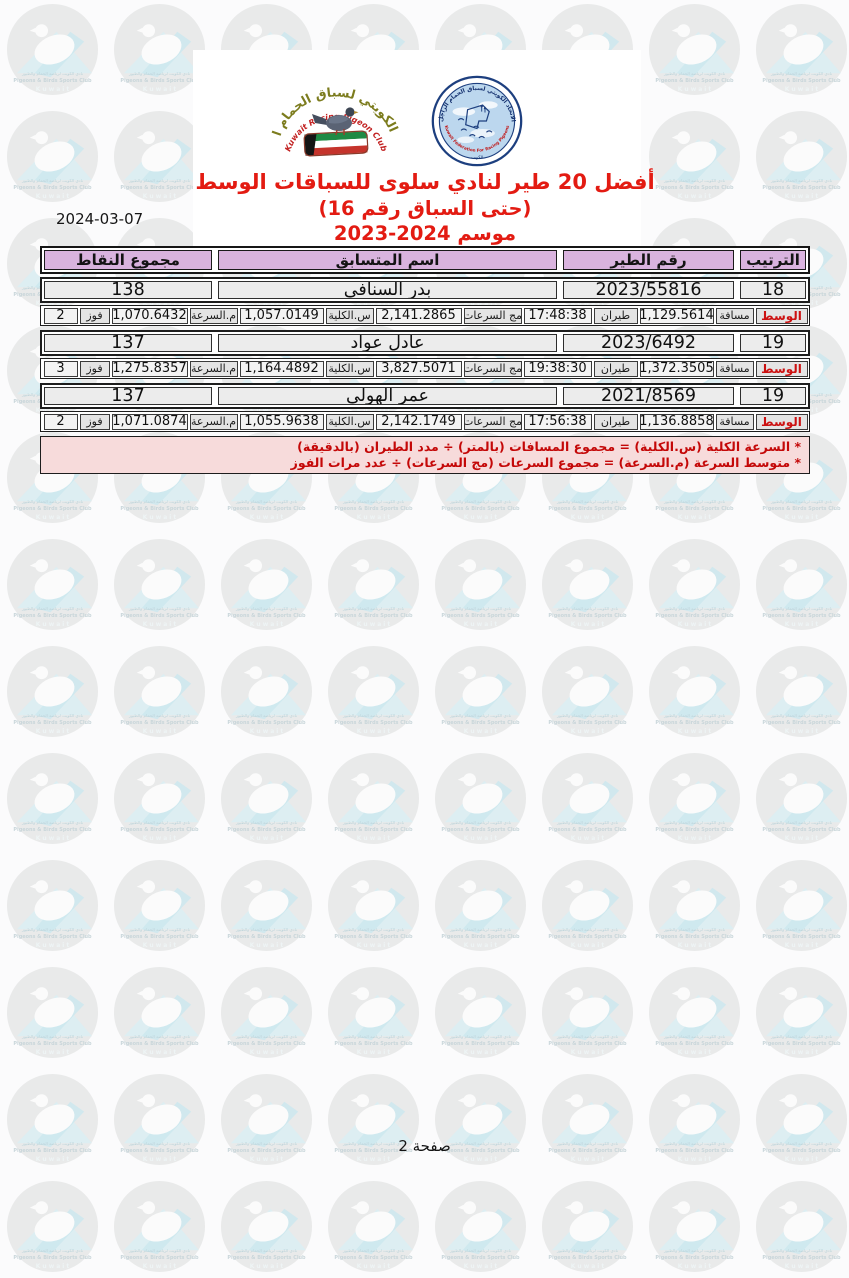 Image resolution: width=849 pixels, height=1278 pixels. Describe the element at coordinates (100, 219) in the screenshot. I see `report-date: 2024-03-07` at that location.